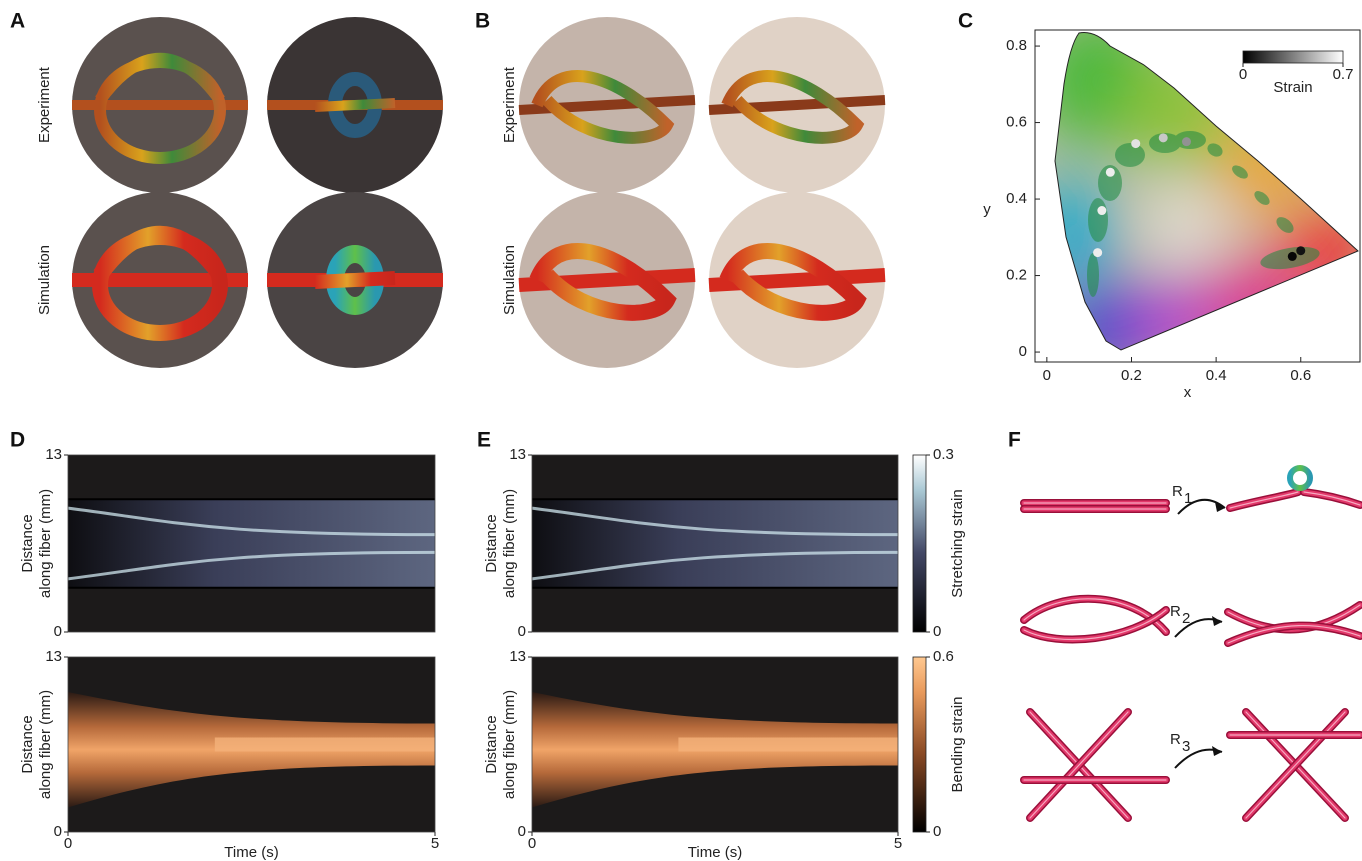 This screenshot has width=1362, height=861. Describe the element at coordinates (1292, 87) in the screenshot. I see `colorbar-label: Strain` at that location.